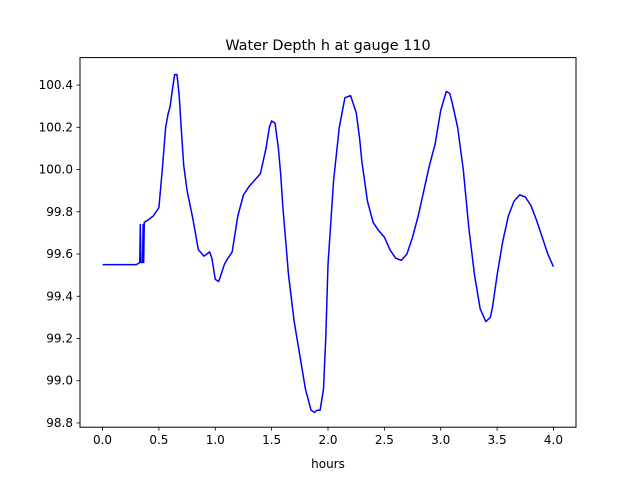  Describe the element at coordinates (158, 440) in the screenshot. I see `x-tick-label: 0.5` at that location.